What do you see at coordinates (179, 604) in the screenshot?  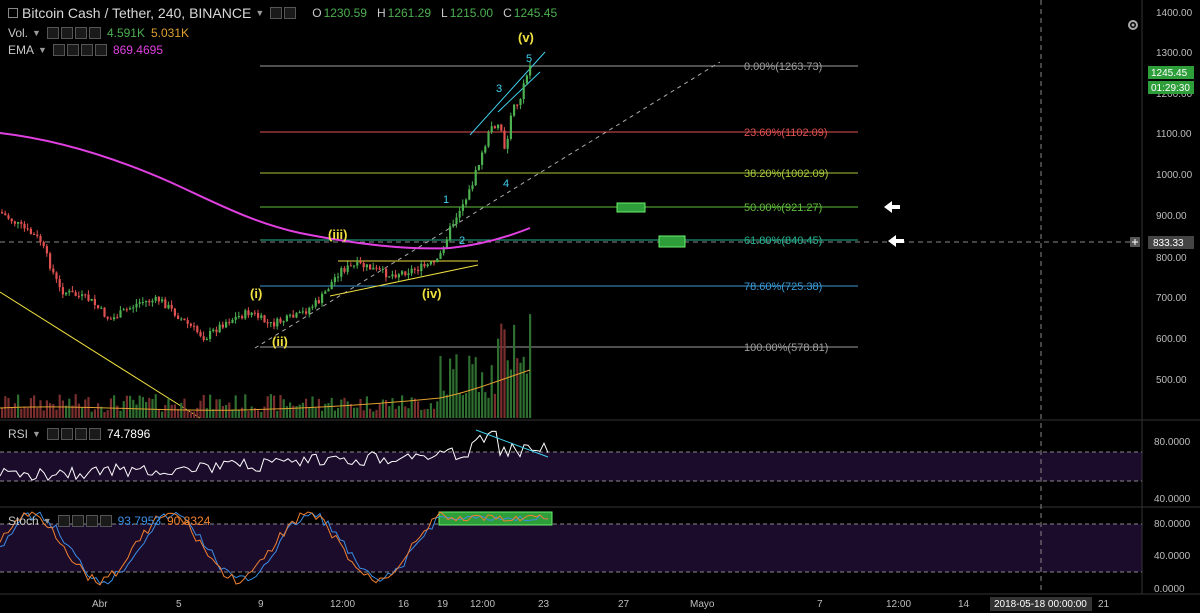 I see `time-tick: 5` at bounding box center [179, 604].